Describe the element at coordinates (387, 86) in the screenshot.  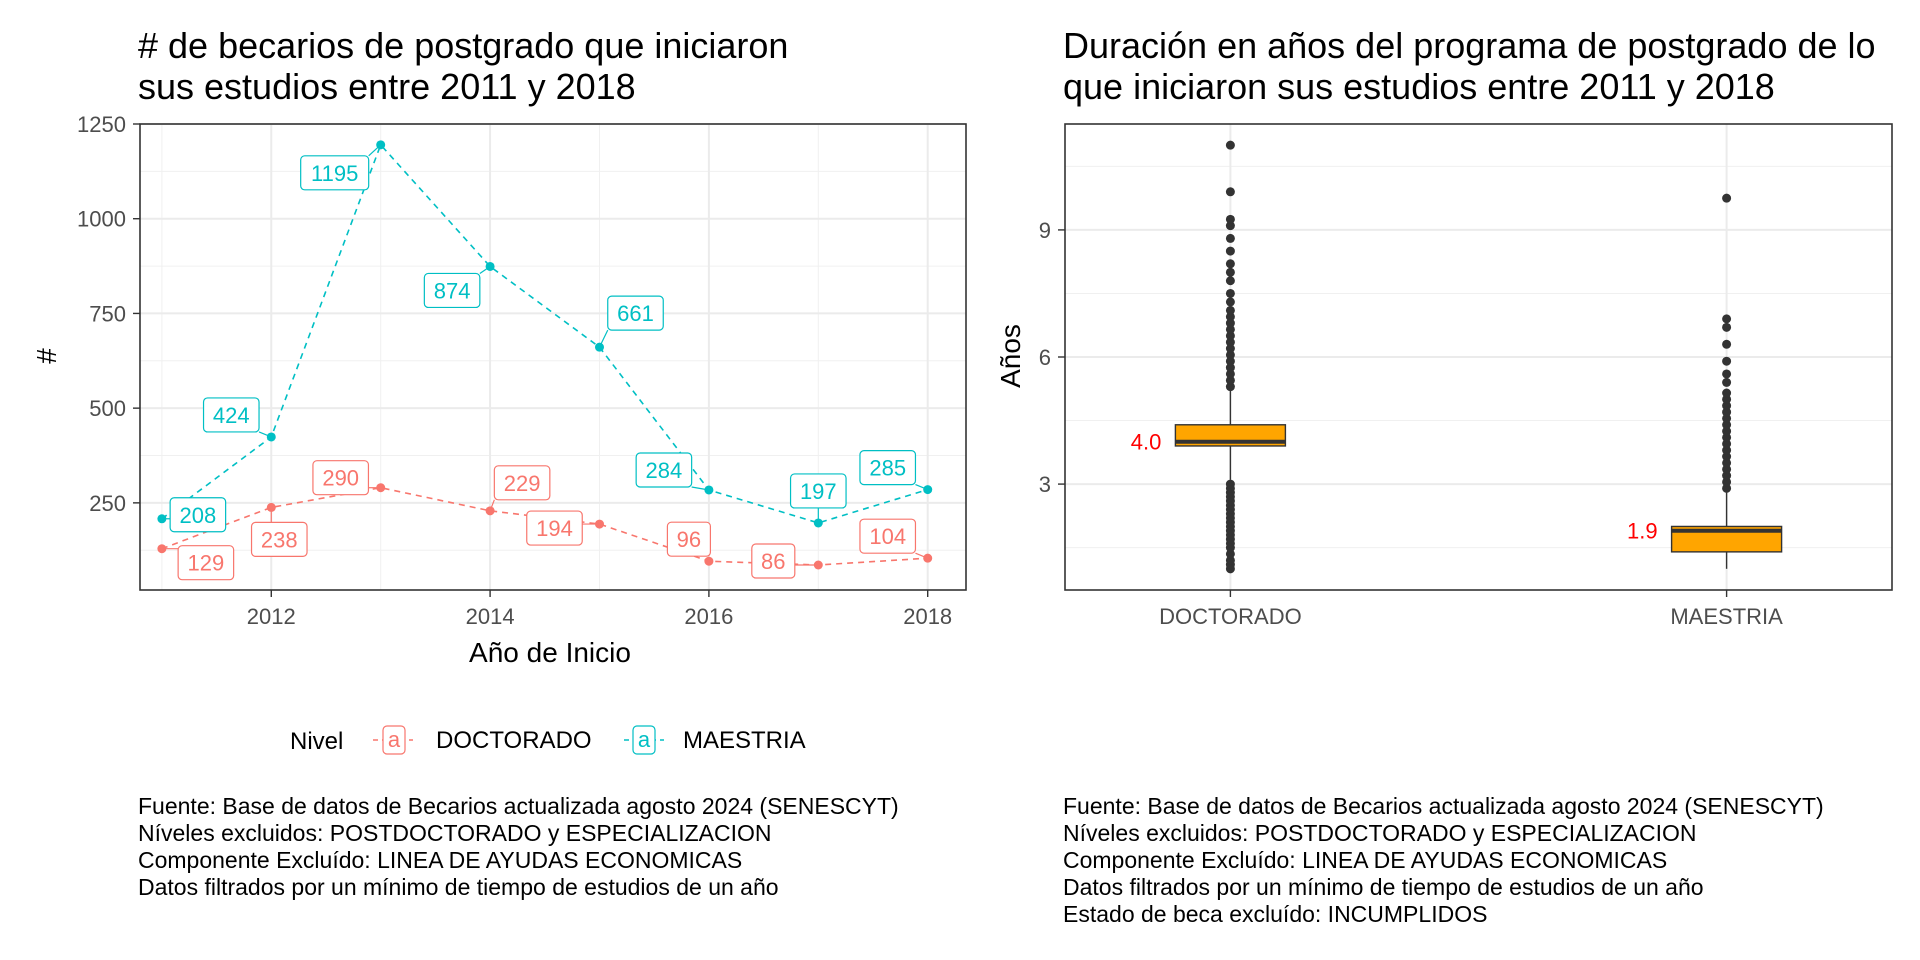
I see `chart-title-line-2: sus estudios entre 2011 y 2018` at that location.